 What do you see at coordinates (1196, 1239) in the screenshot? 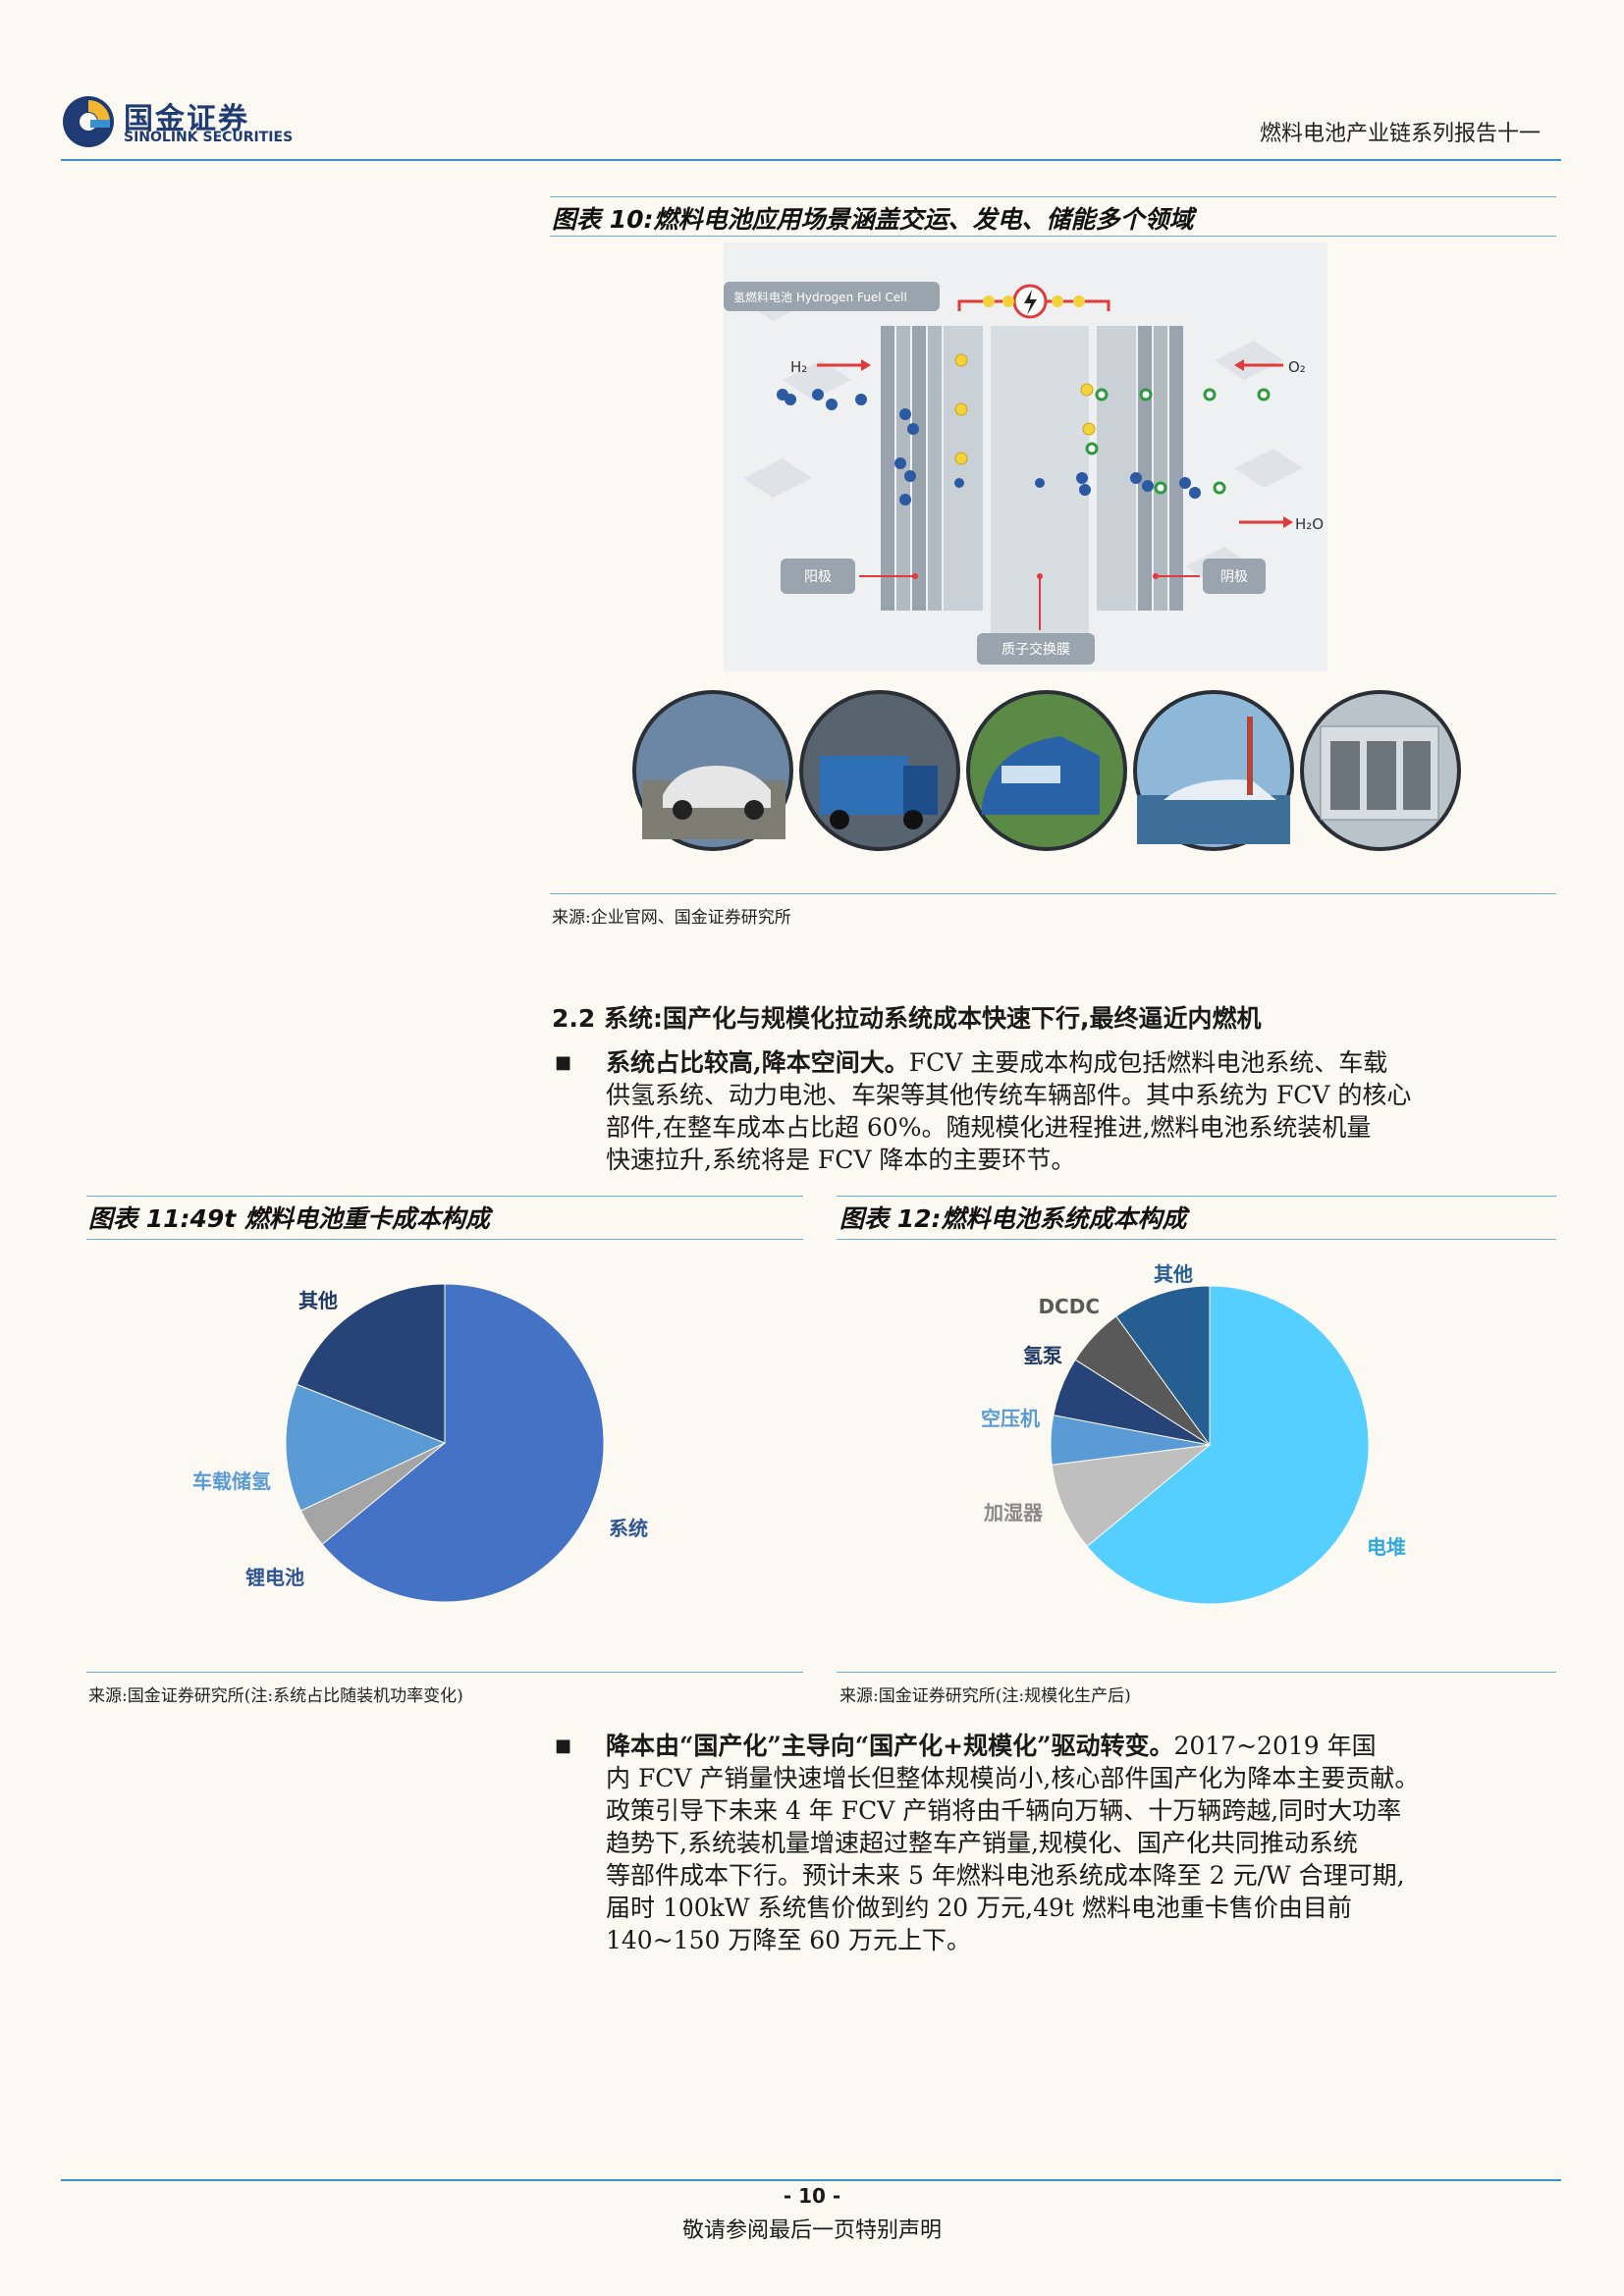
I see `fig12-title-rule` at bounding box center [1196, 1239].